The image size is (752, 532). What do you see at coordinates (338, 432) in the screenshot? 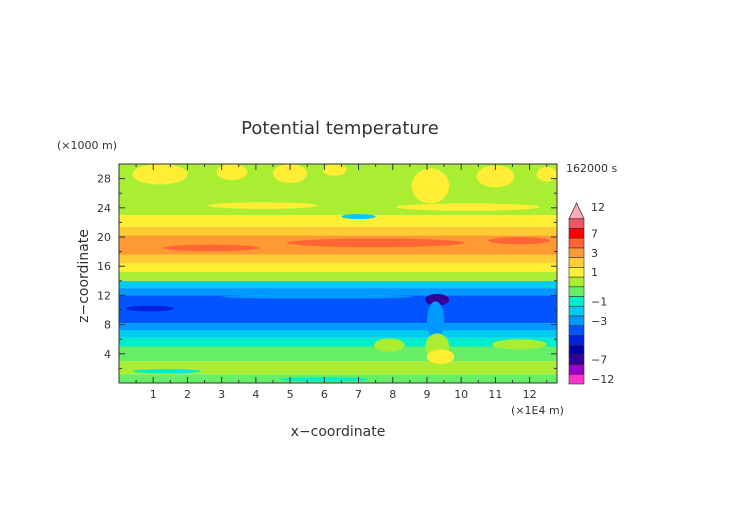
I see `x-axis-label: x−coordinate` at bounding box center [338, 432].